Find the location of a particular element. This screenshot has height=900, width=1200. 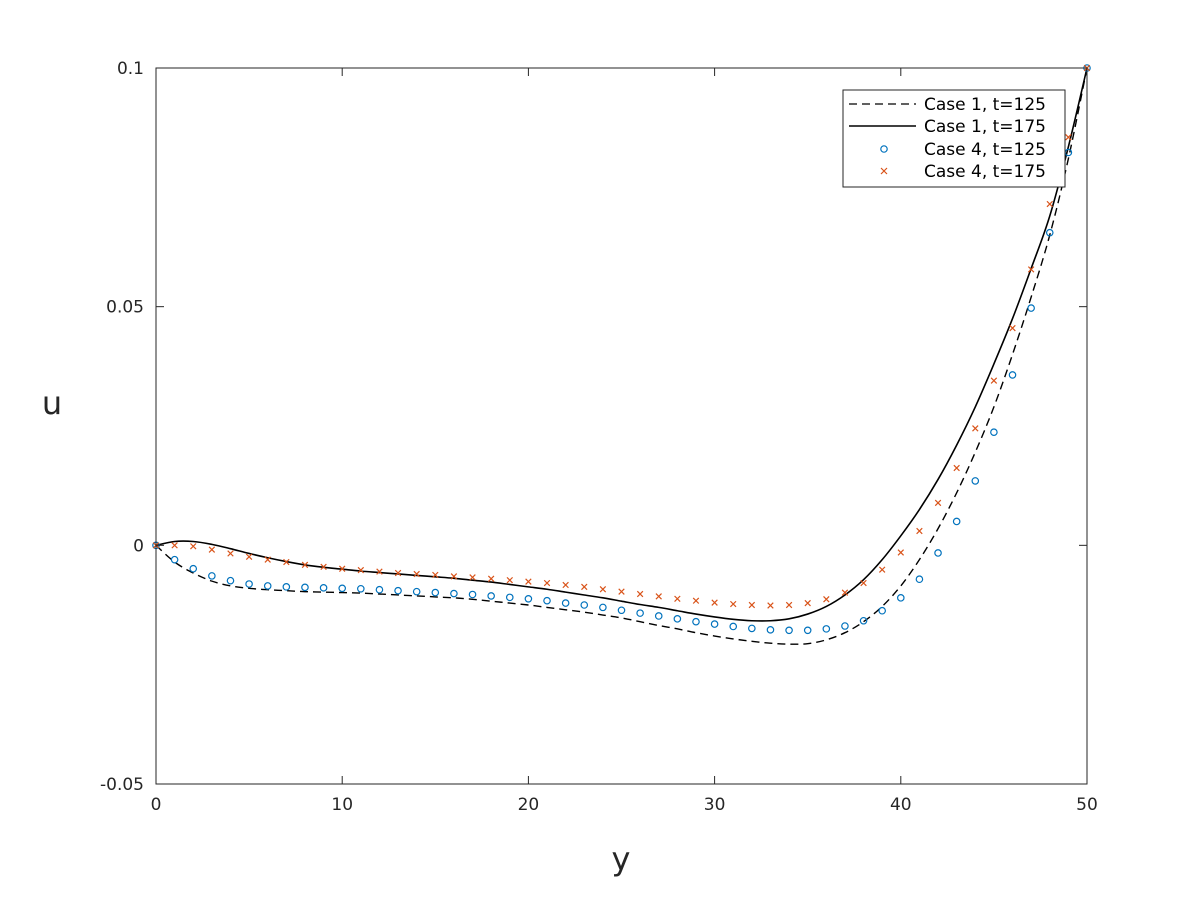

x-tick-label: 40 is located at coordinates (901, 805).